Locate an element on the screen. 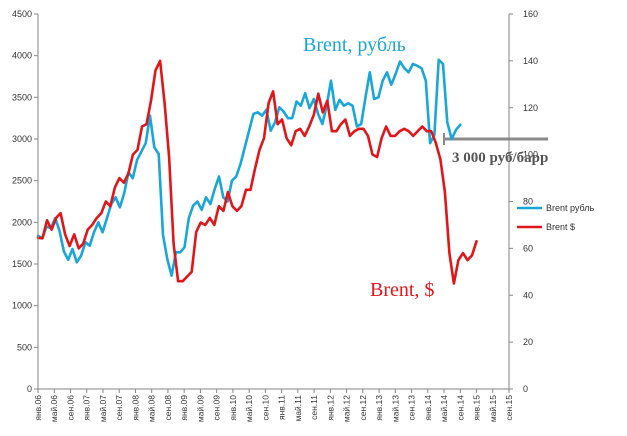 This screenshot has width=627, height=436. x-tick-label: май.14 is located at coordinates (444, 408).